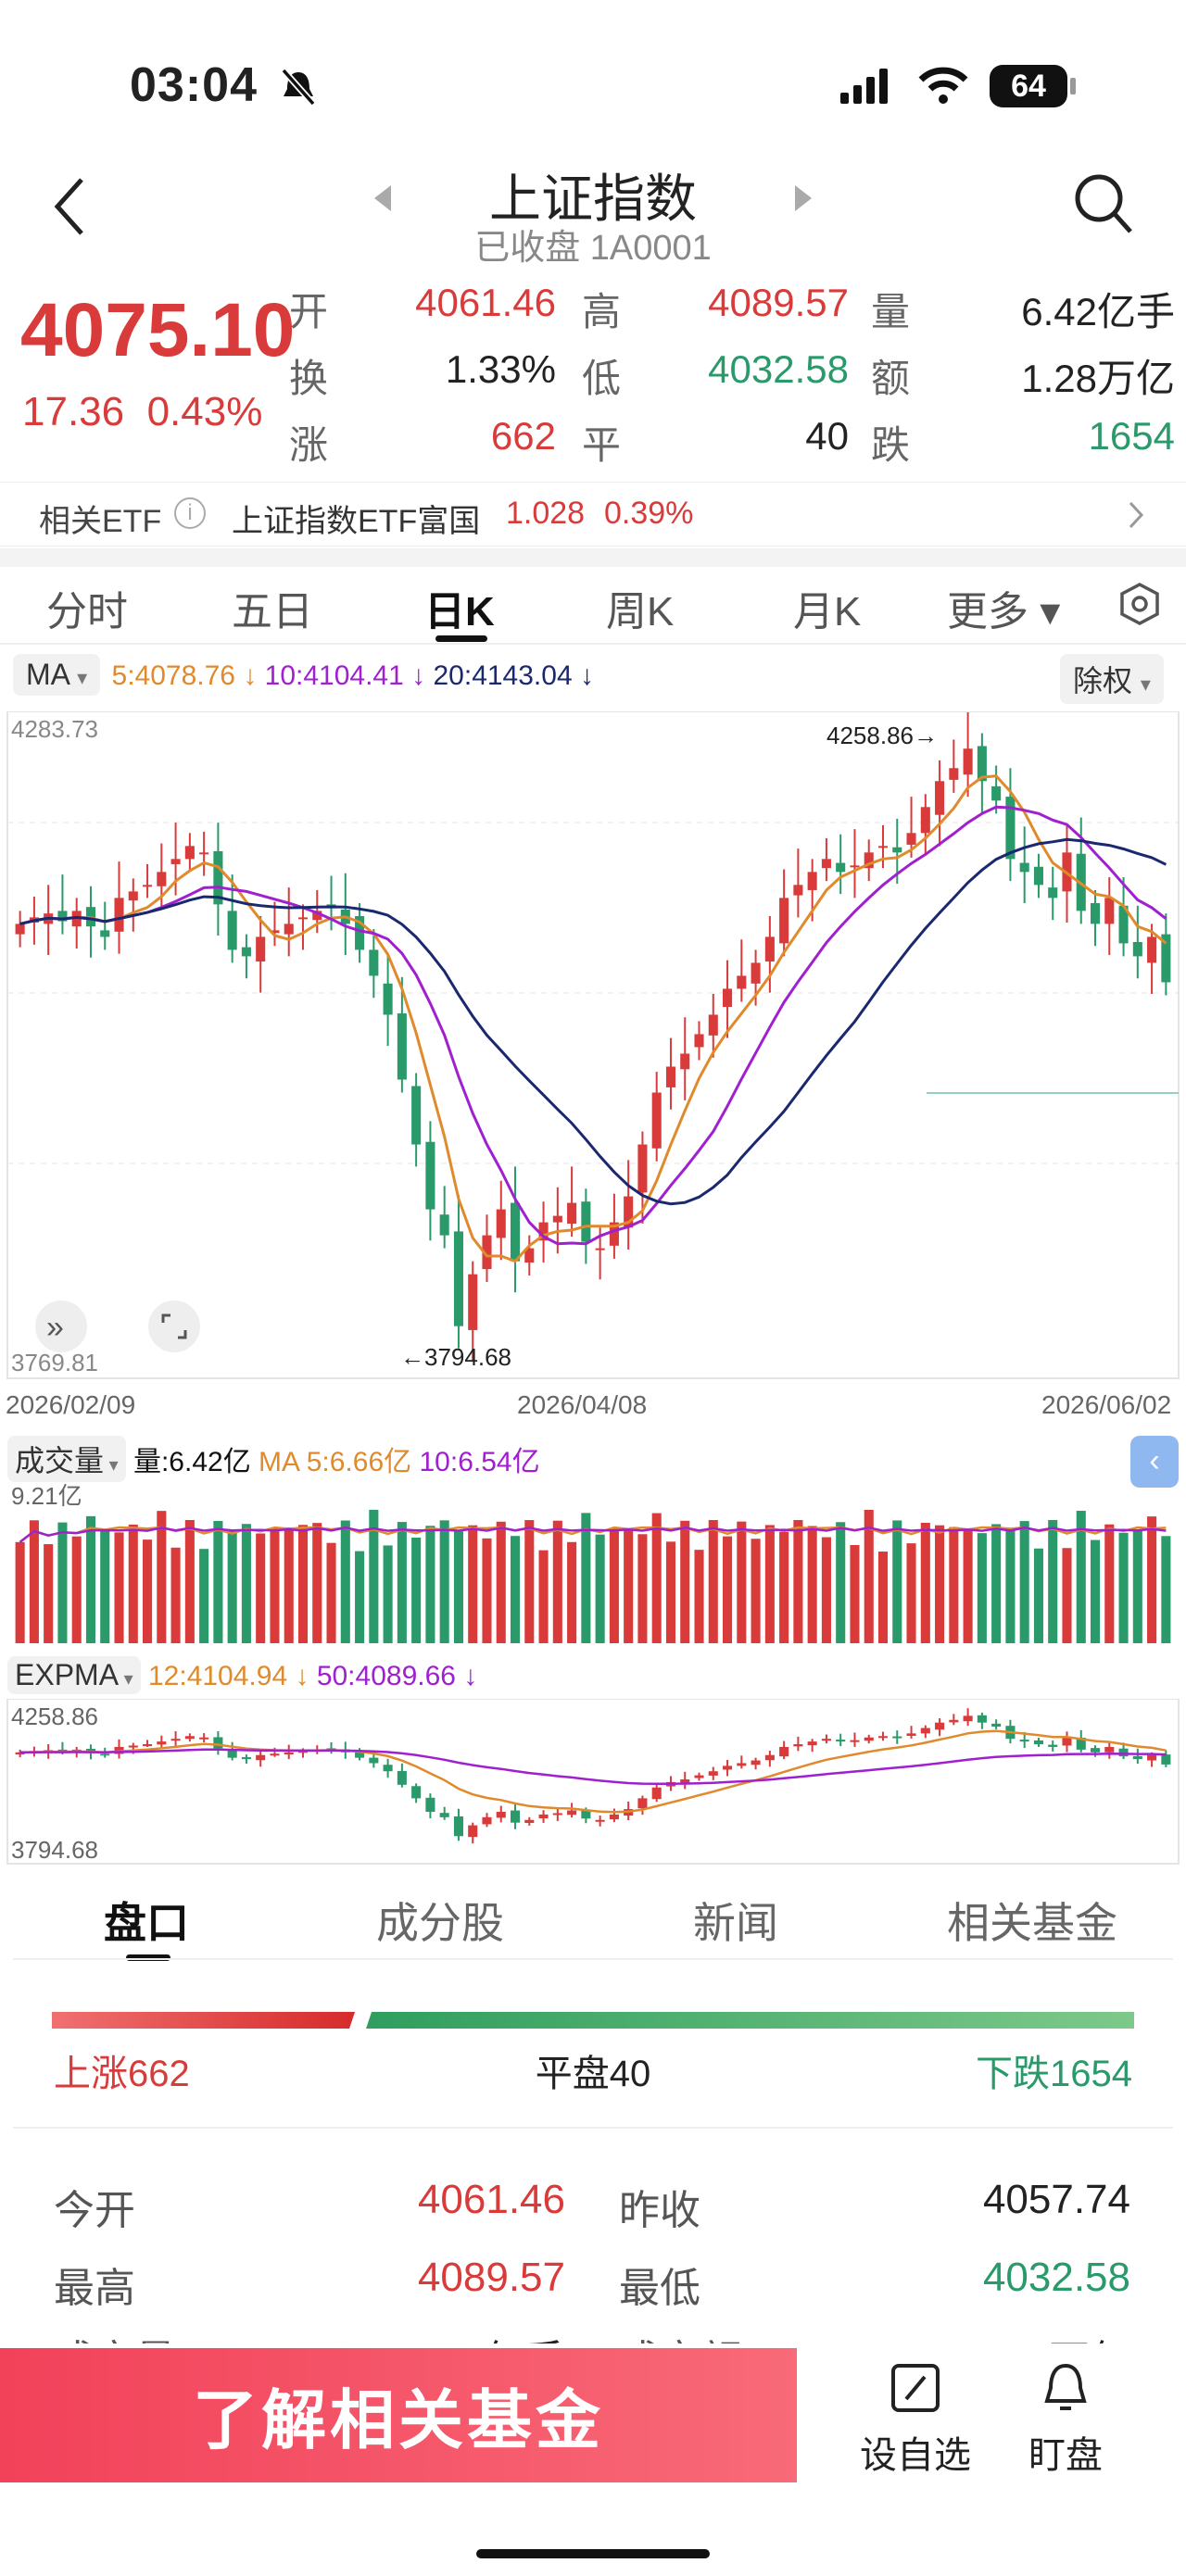 Image resolution: width=1186 pixels, height=2576 pixels. What do you see at coordinates (70, 206) in the screenshot?
I see `back-icon` at bounding box center [70, 206].